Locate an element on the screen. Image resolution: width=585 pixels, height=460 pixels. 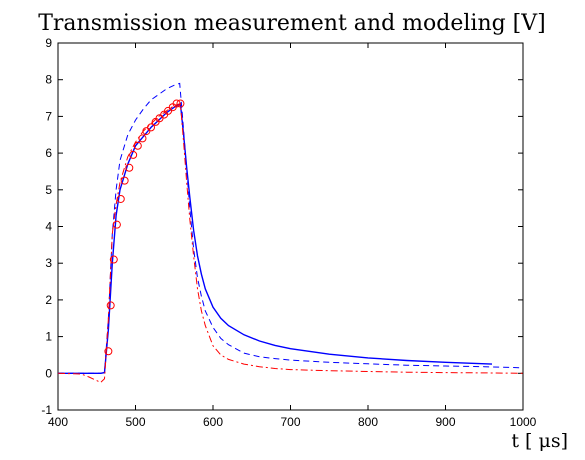
y-tick-label: 8 is located at coordinates (48, 80).